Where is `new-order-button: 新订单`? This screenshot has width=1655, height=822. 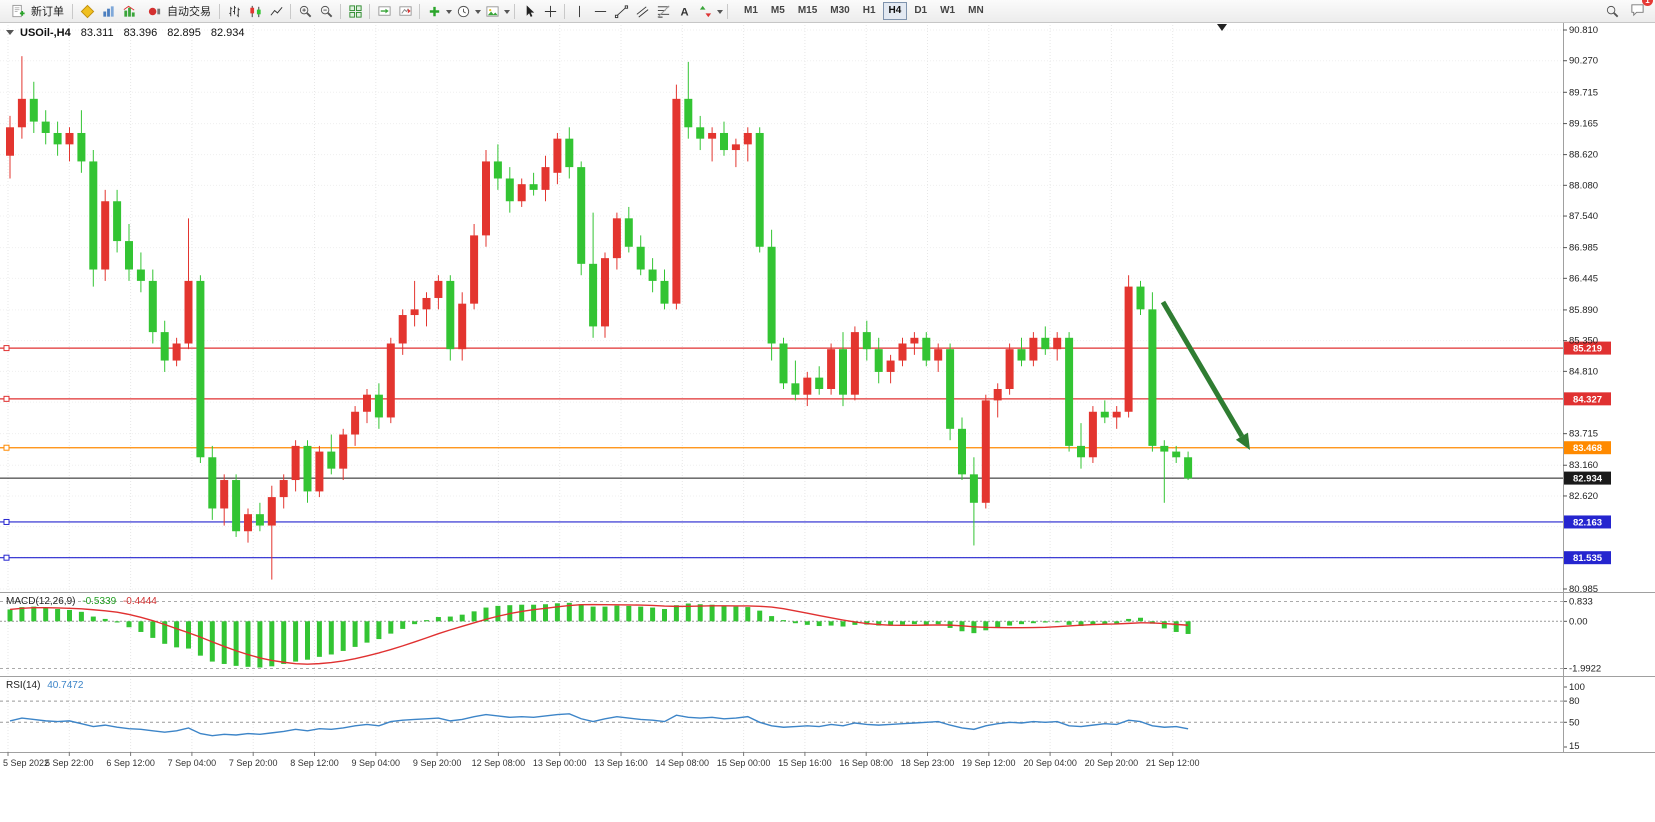 new-order-button: 新订单 is located at coordinates (36, 11).